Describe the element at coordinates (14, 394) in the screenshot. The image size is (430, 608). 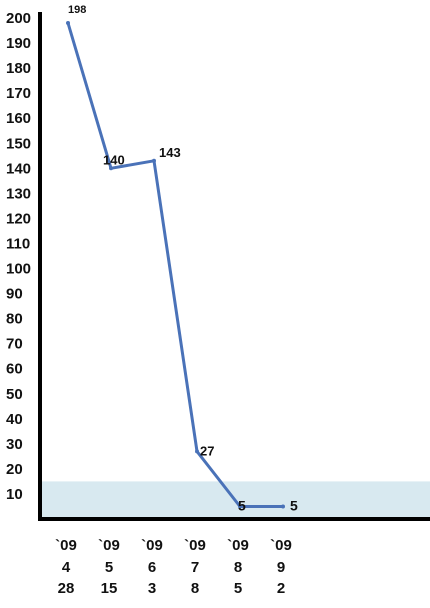
I see `y-tick-label: 50` at that location.